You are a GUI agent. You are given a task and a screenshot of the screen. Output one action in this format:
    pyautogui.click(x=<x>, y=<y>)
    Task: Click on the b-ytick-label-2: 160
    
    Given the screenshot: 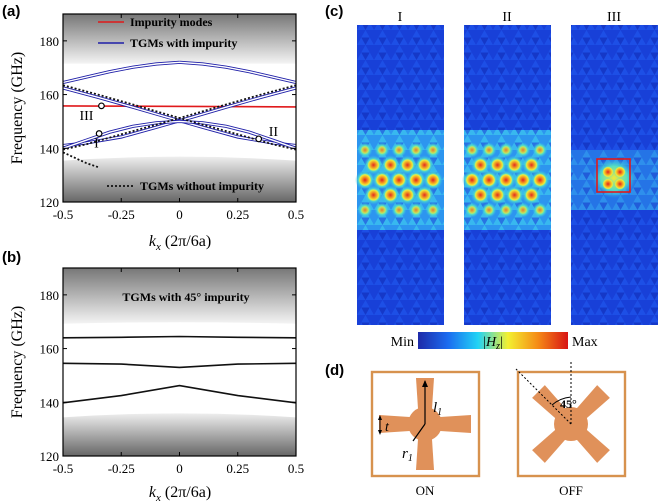 What is the action you would take?
    pyautogui.click(x=50, y=349)
    